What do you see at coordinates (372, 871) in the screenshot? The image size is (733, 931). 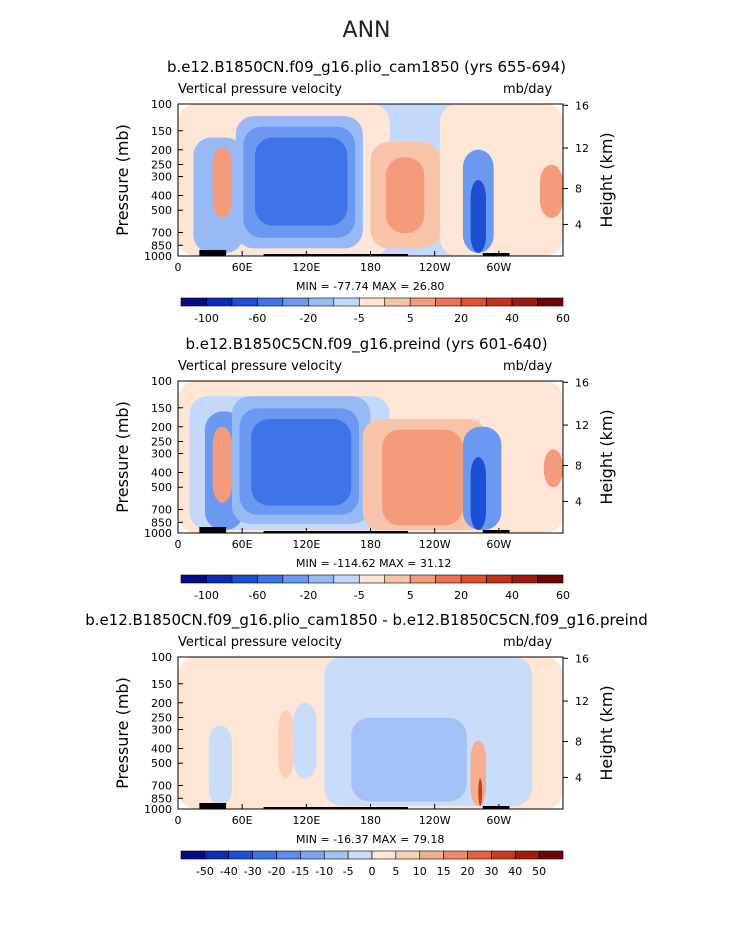 I see `colorbar-label: 0` at bounding box center [372, 871].